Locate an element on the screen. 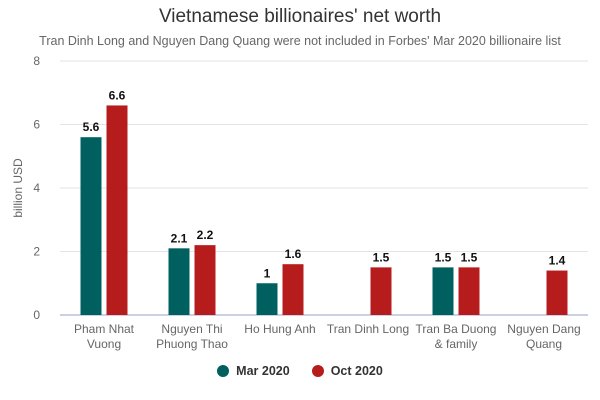 This screenshot has width=600, height=400. bar-value-label: 6.6 is located at coordinates (117, 95).